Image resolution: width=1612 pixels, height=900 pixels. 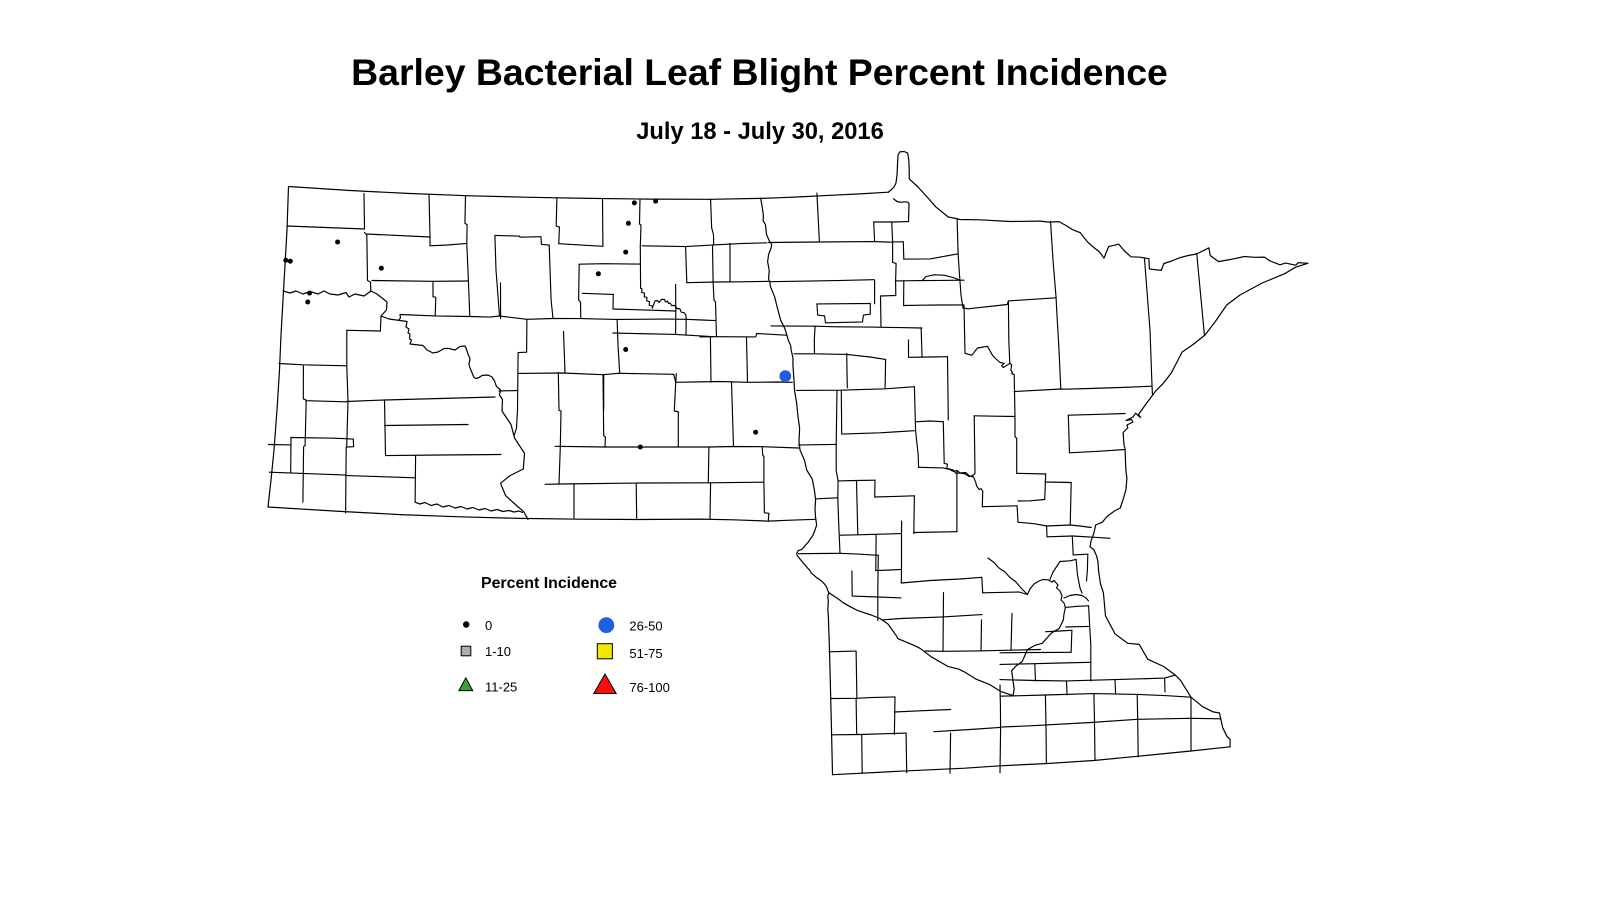 I want to click on svg-text: July 18 - July 30, 2016, so click(x=760, y=132).